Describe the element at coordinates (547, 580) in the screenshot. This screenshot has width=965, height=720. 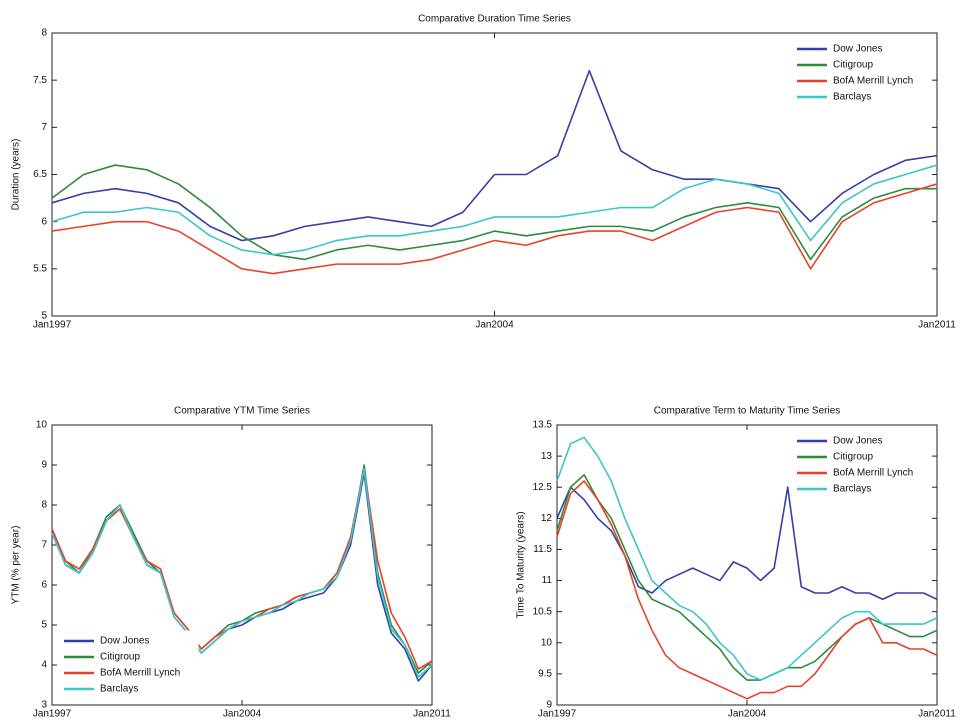
I see `y-tick-label: 11` at that location.